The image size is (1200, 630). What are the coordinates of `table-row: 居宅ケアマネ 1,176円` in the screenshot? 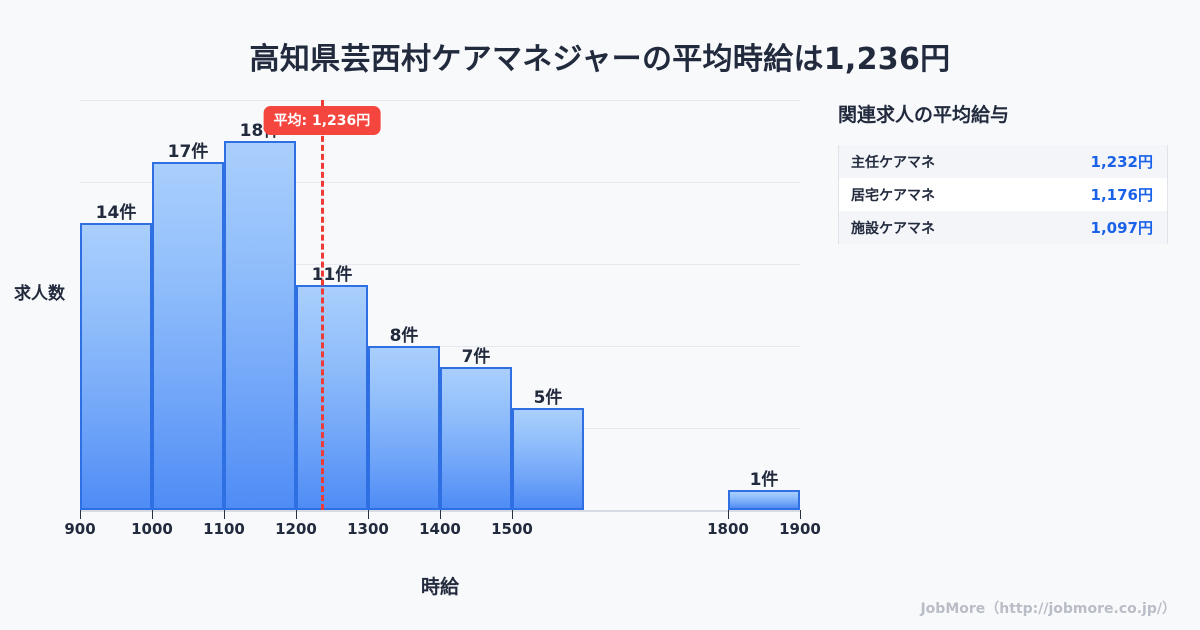 It's located at (1003, 194).